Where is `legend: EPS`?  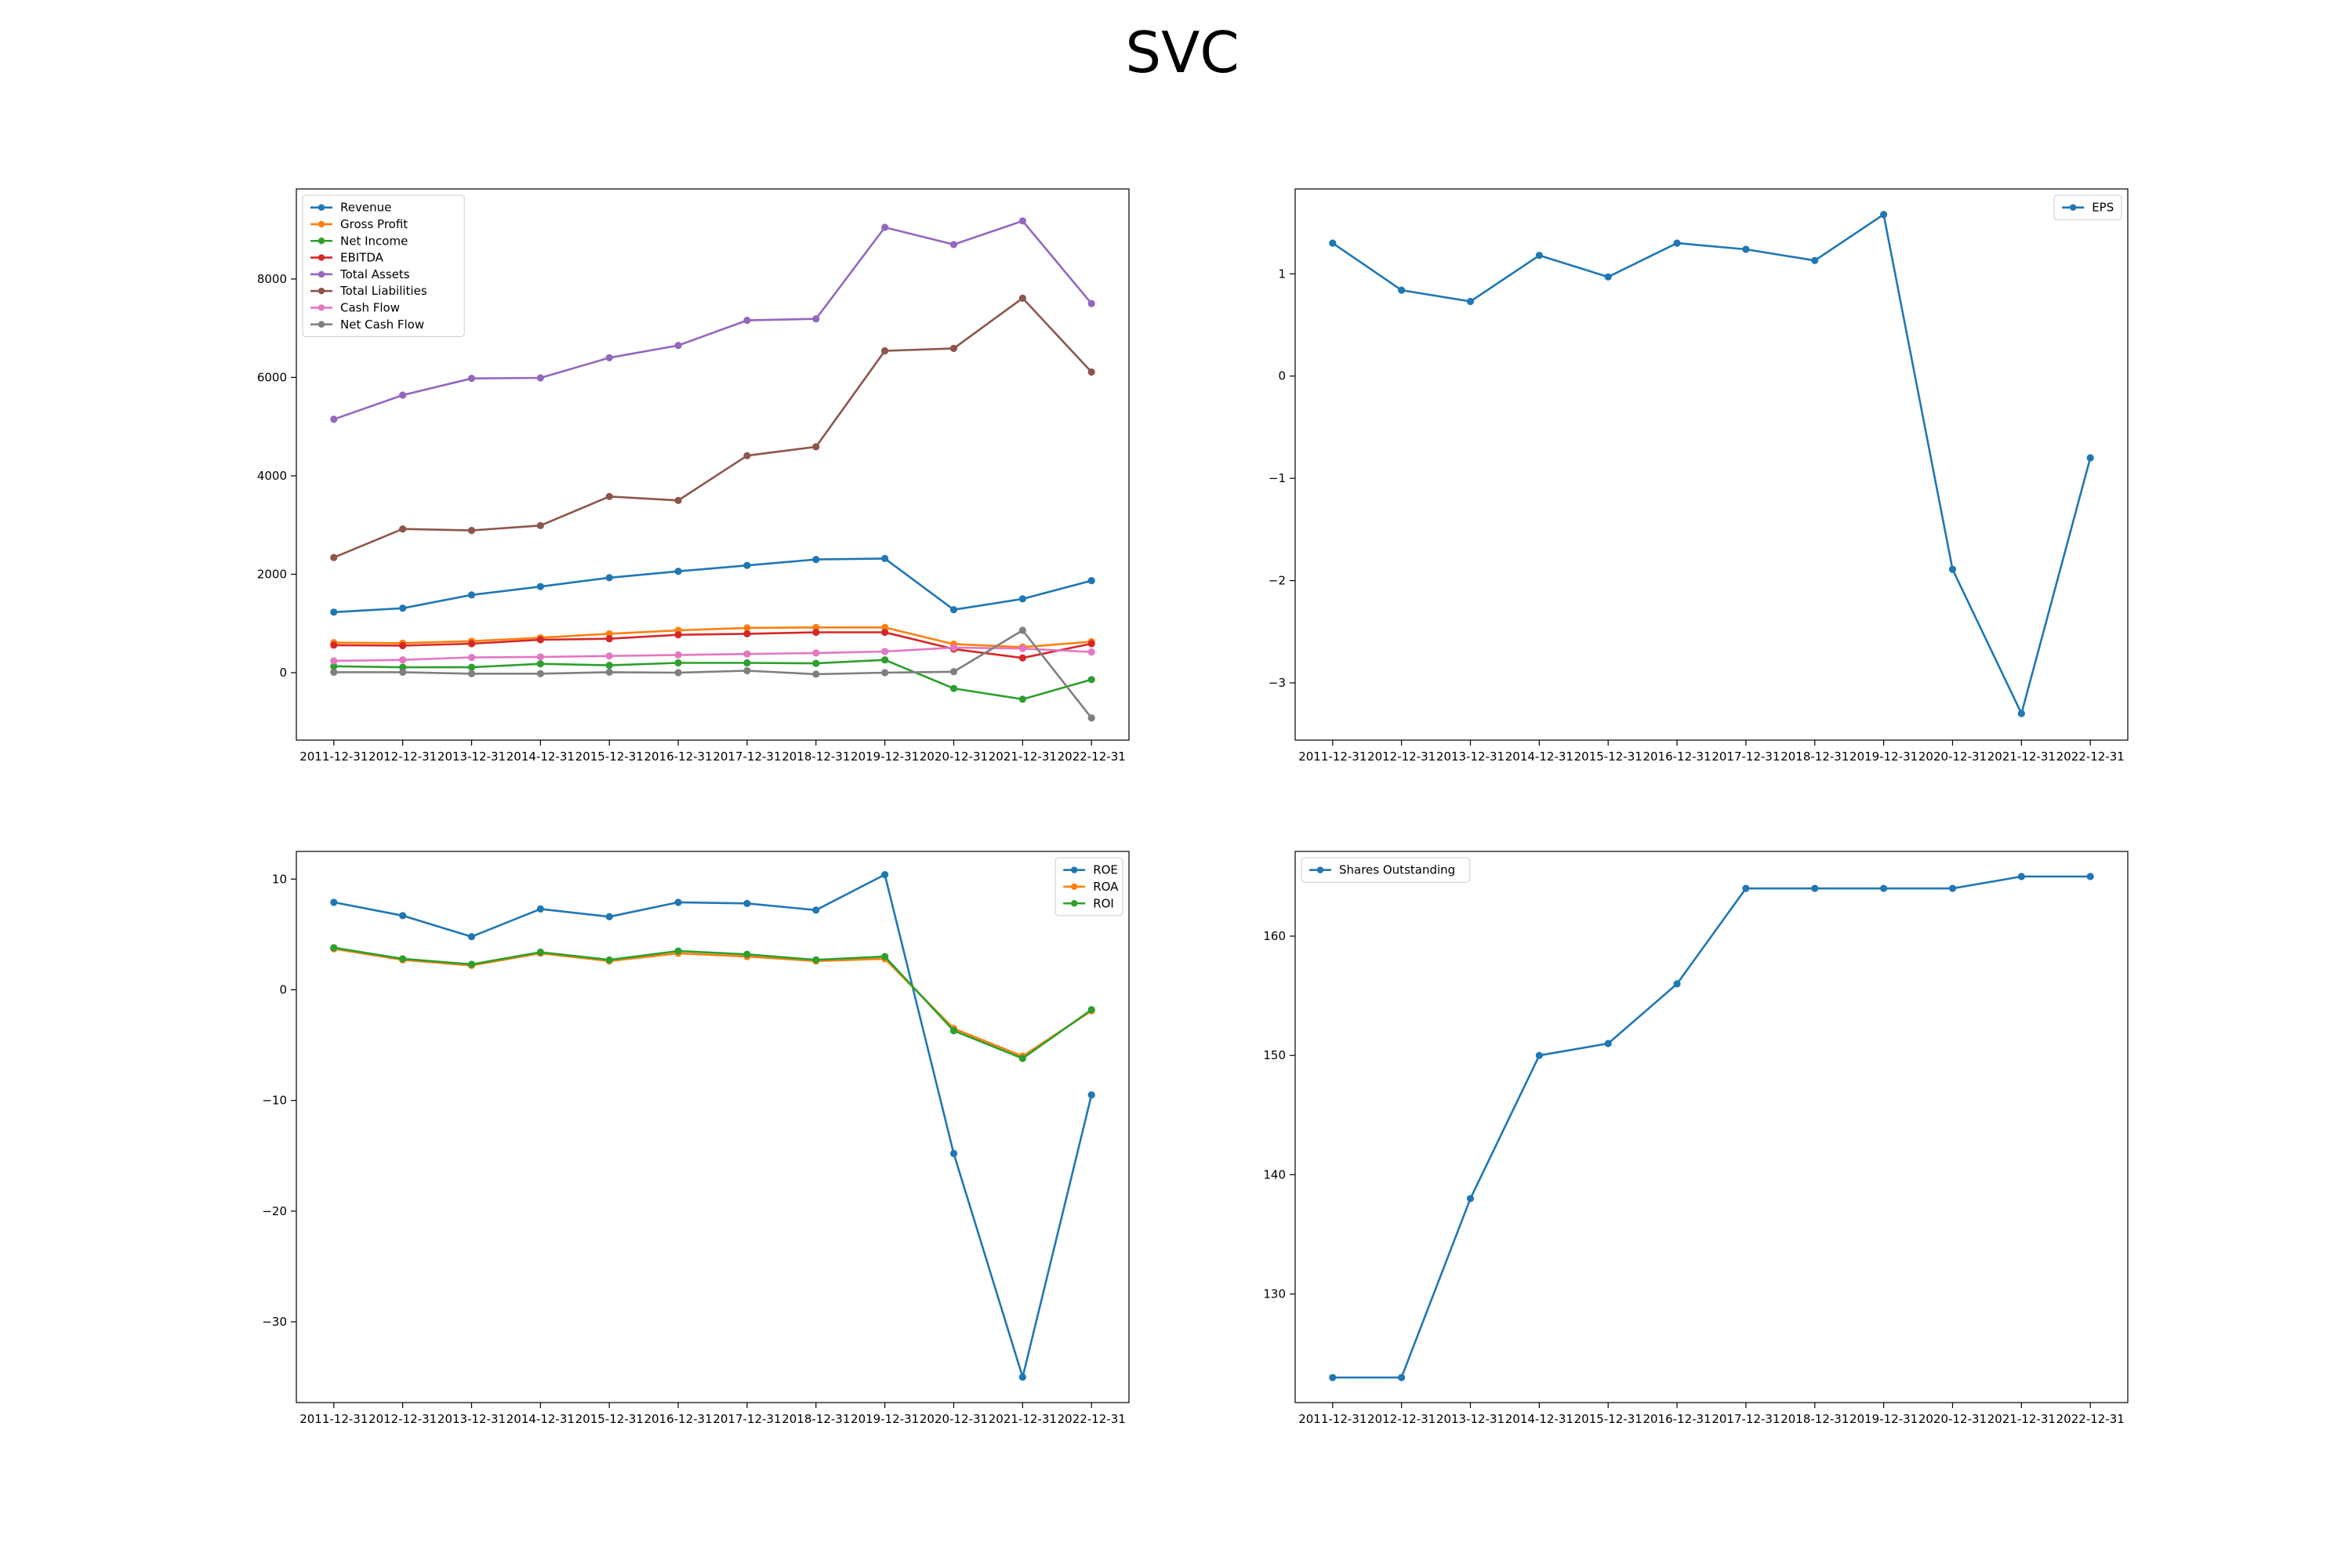
legend: EPS is located at coordinates (2087, 207).